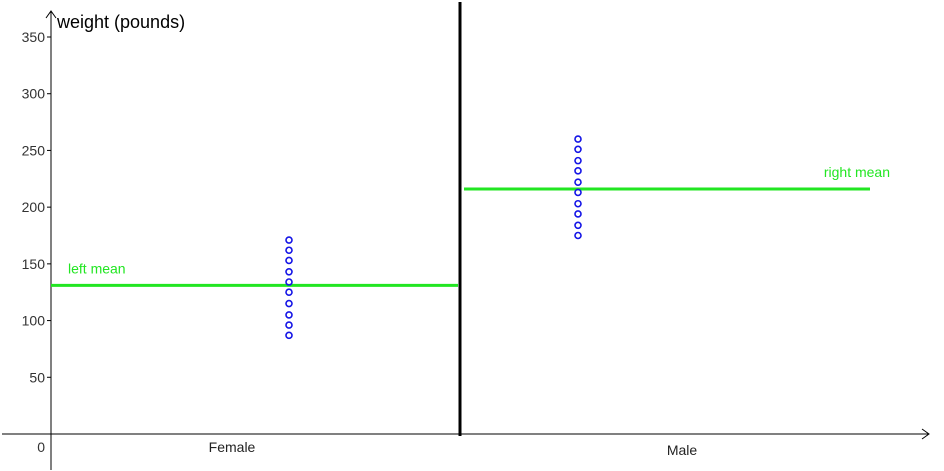  I want to click on origin-label: 0, so click(41, 447).